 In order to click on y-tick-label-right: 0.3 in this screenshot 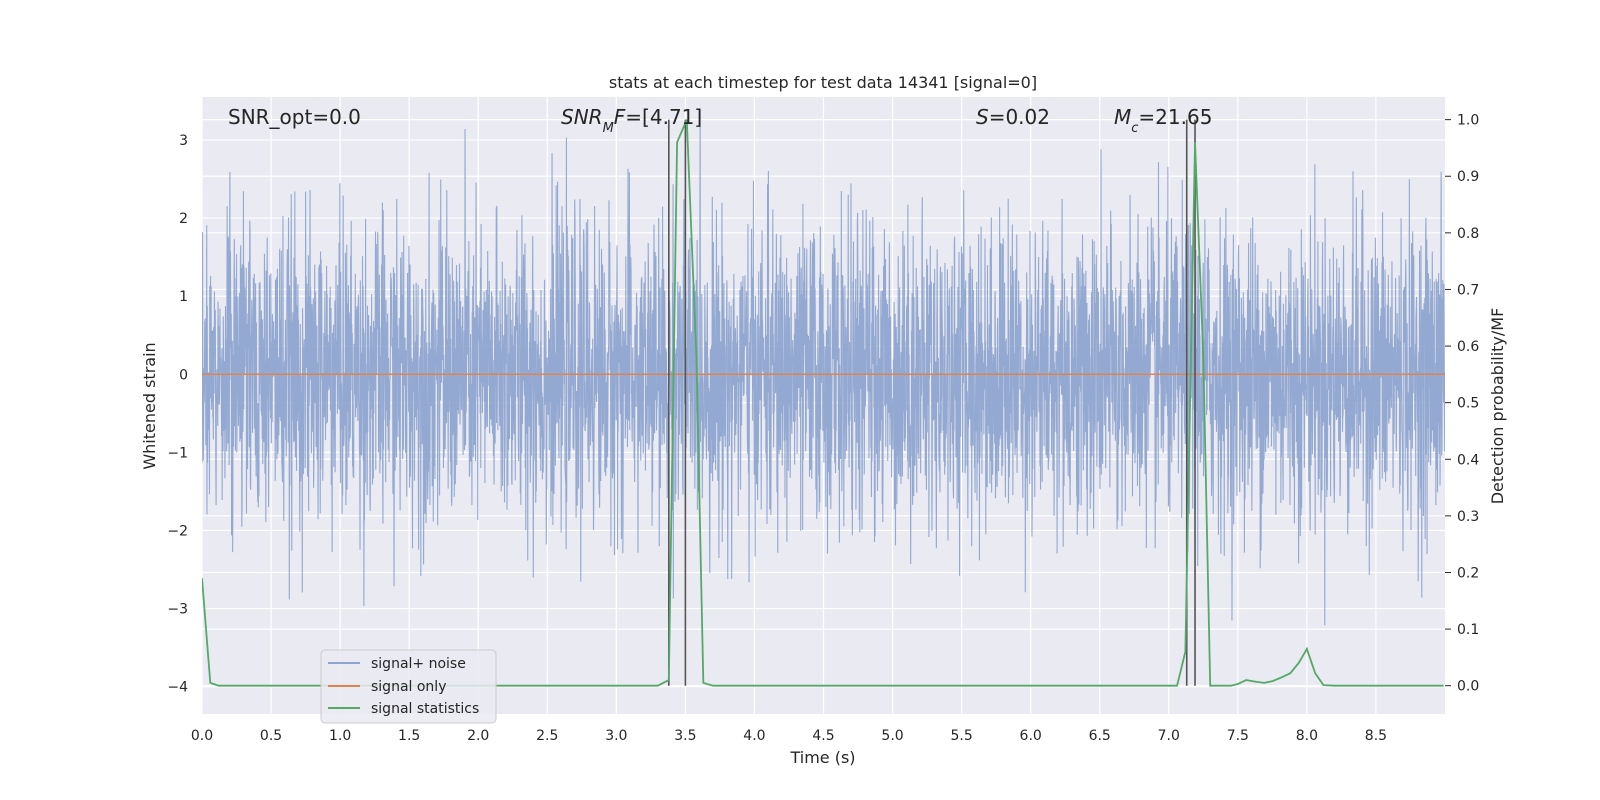, I will do `click(1468, 517)`.